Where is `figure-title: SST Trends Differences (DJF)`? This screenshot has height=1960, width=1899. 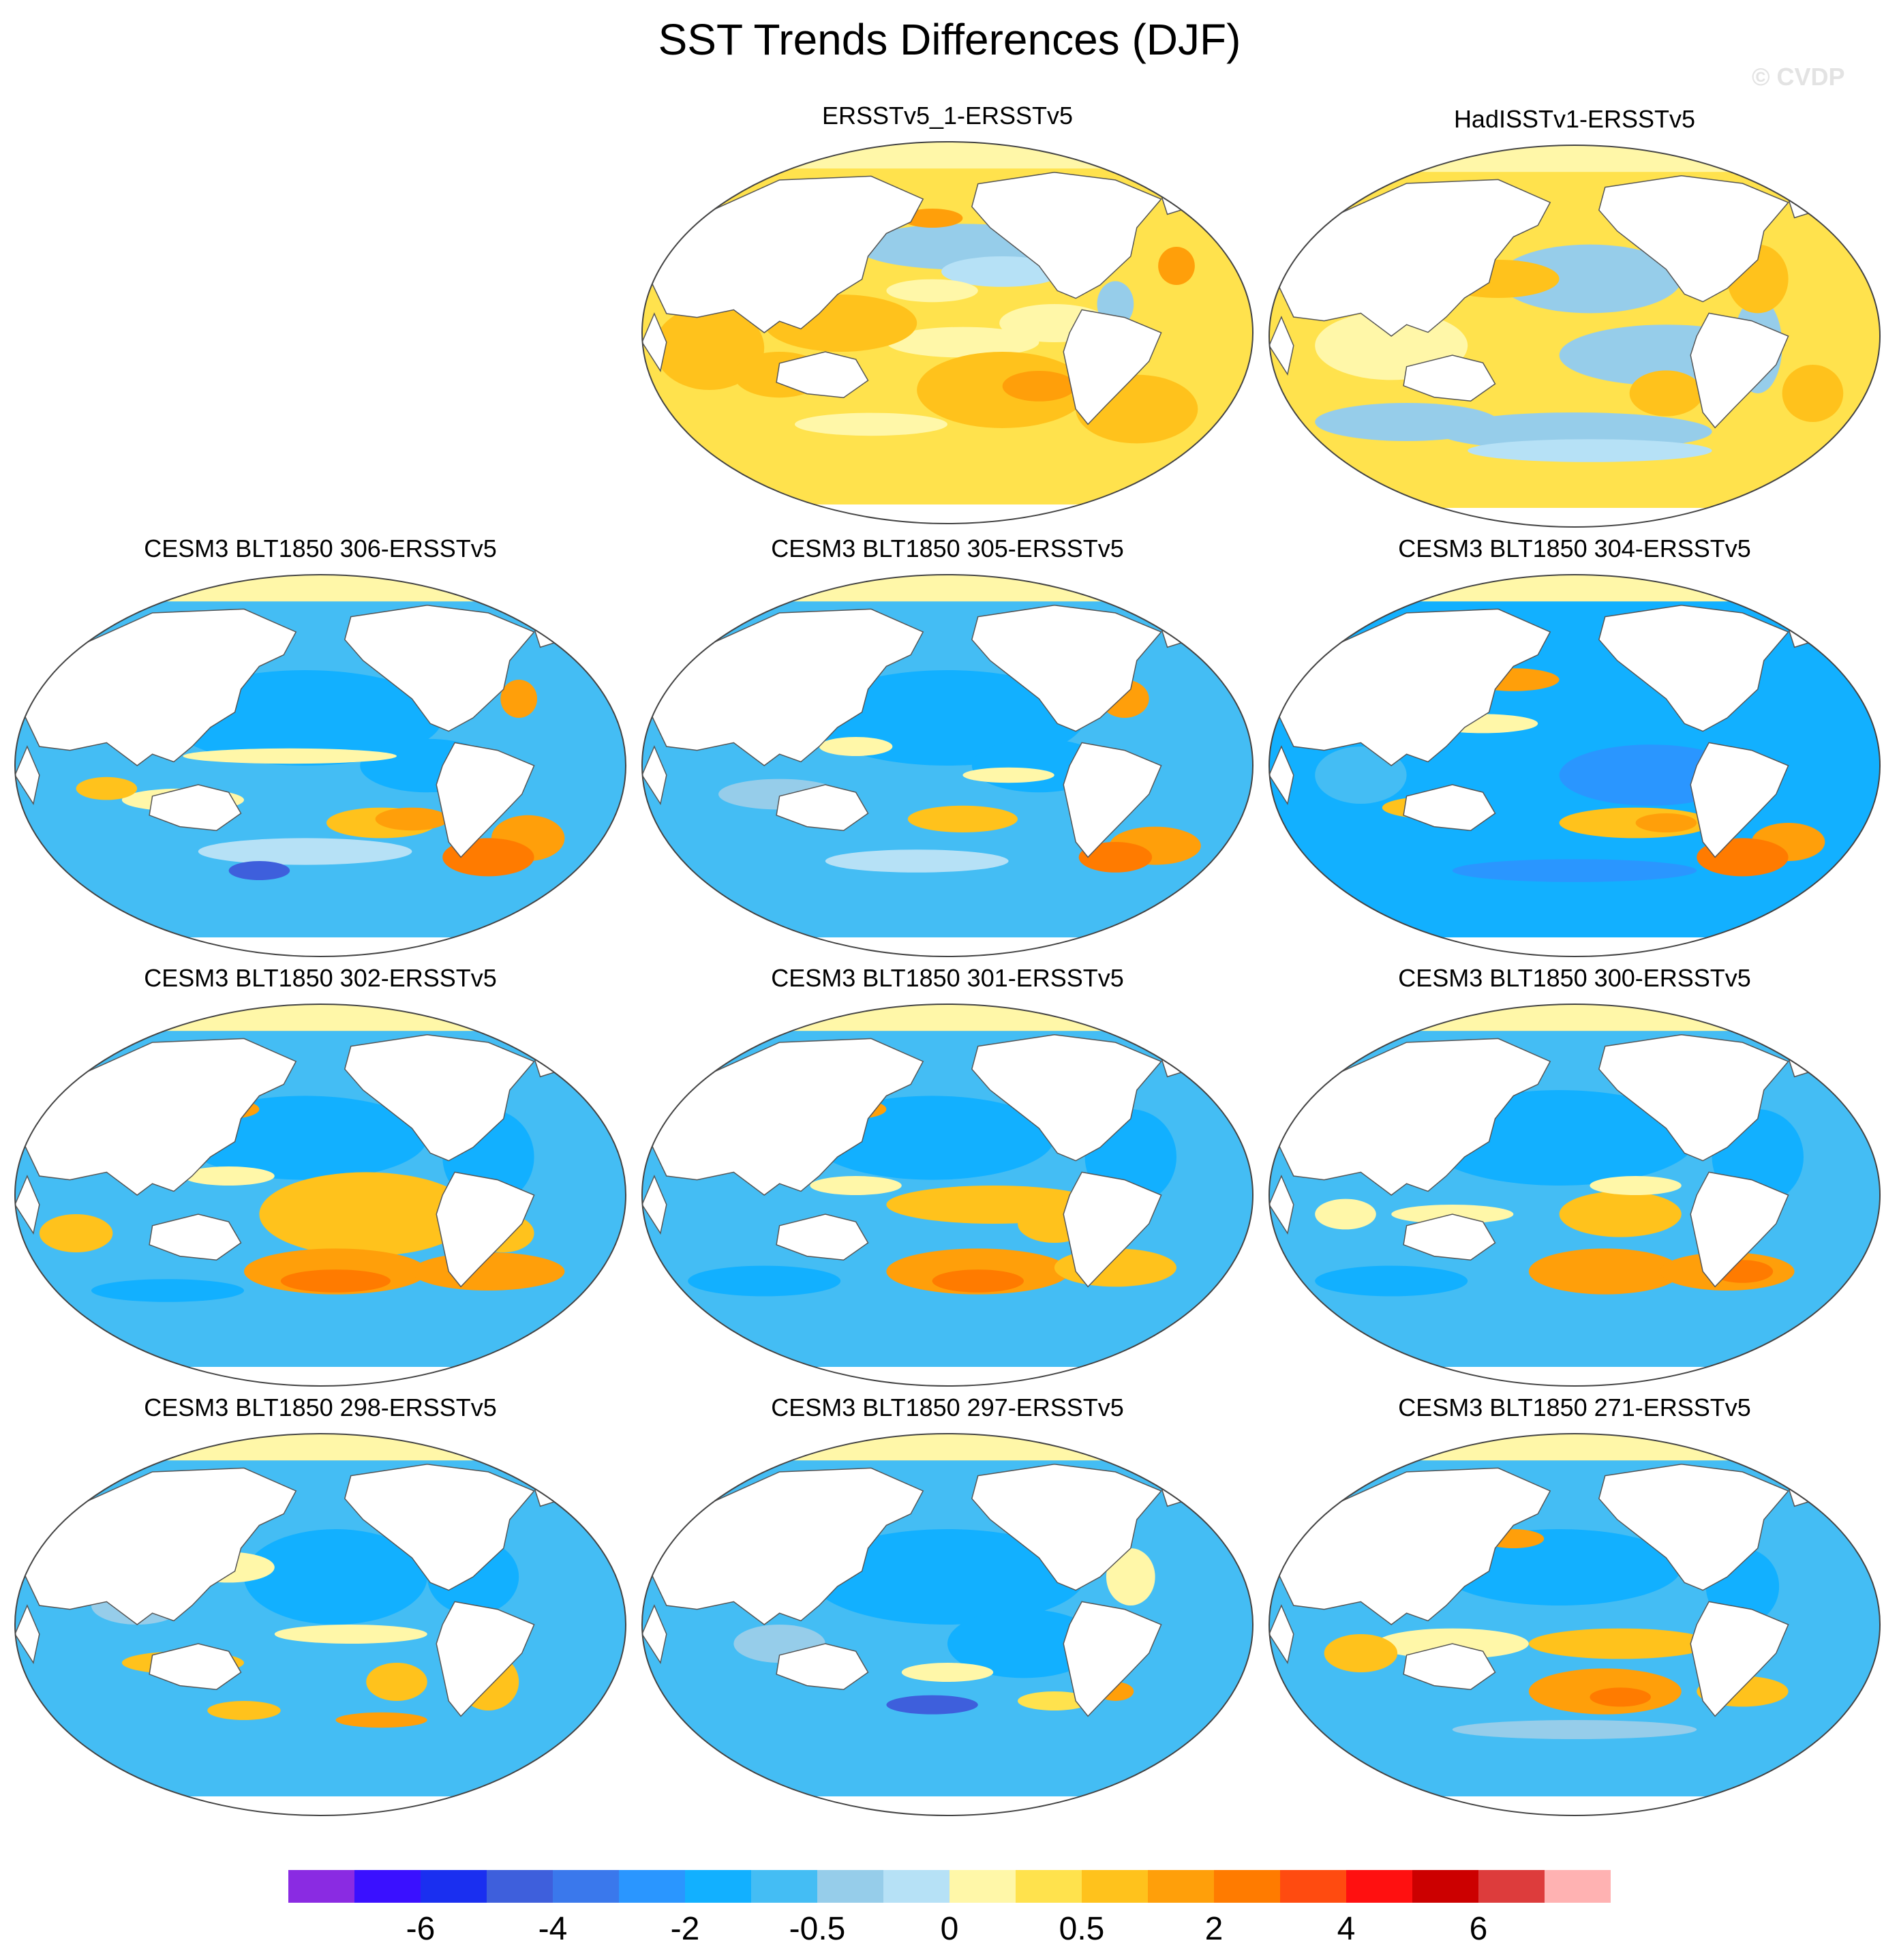
figure-title: SST Trends Differences (DJF) is located at coordinates (950, 39).